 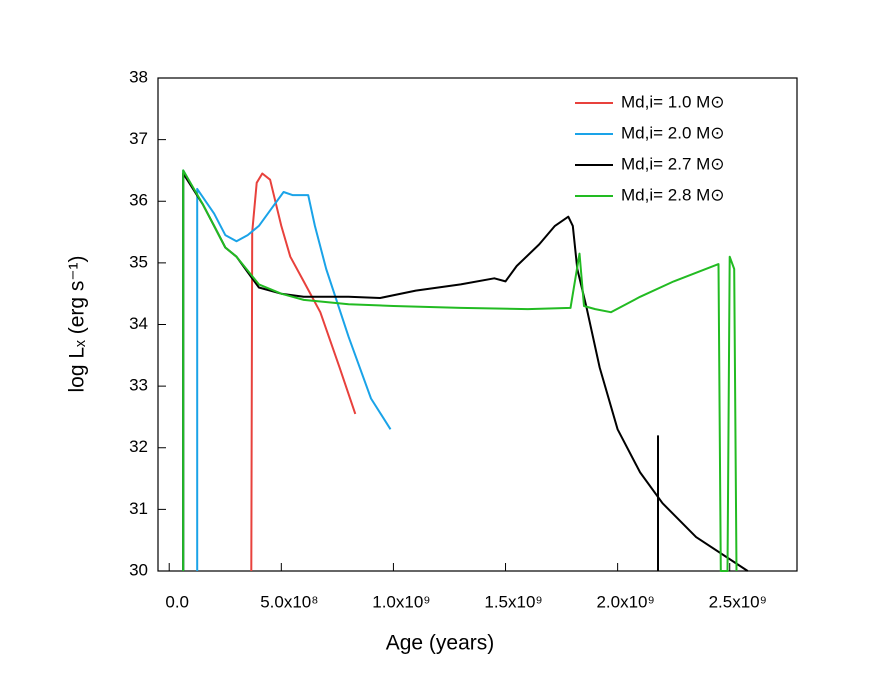 What do you see at coordinates (138, 508) in the screenshot?
I see `y-tick-label: 31` at bounding box center [138, 508].